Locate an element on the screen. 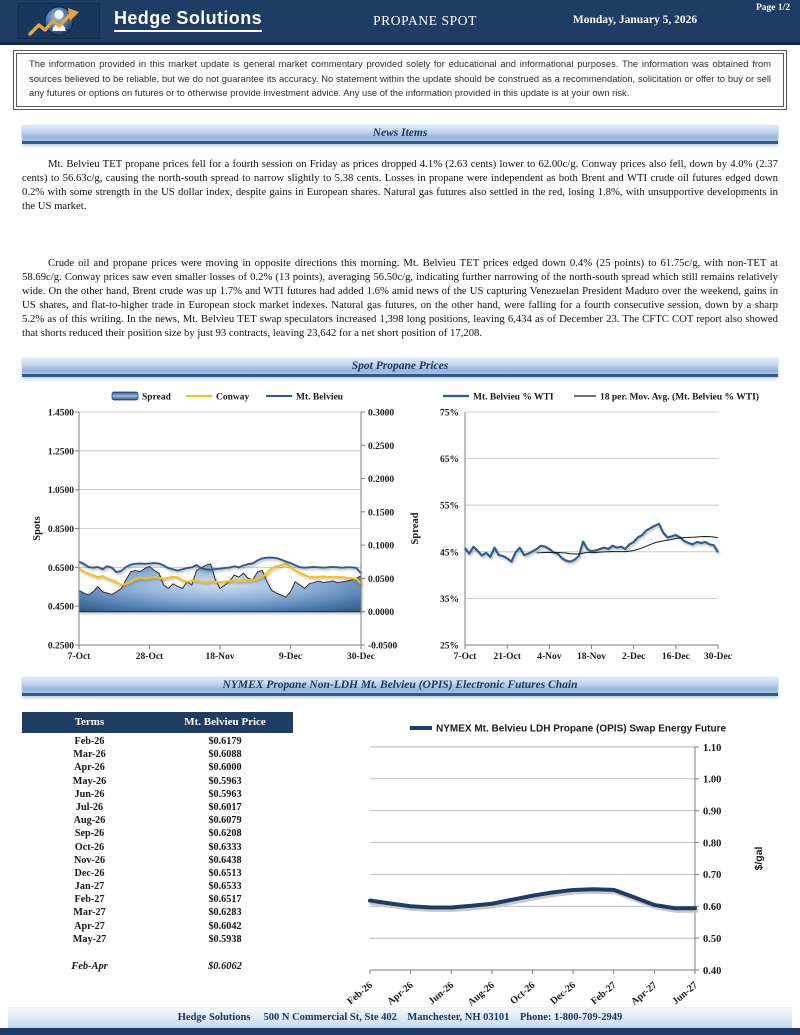 This screenshot has height=1035, width=800. price-cell: $0.6438 is located at coordinates (225, 860).